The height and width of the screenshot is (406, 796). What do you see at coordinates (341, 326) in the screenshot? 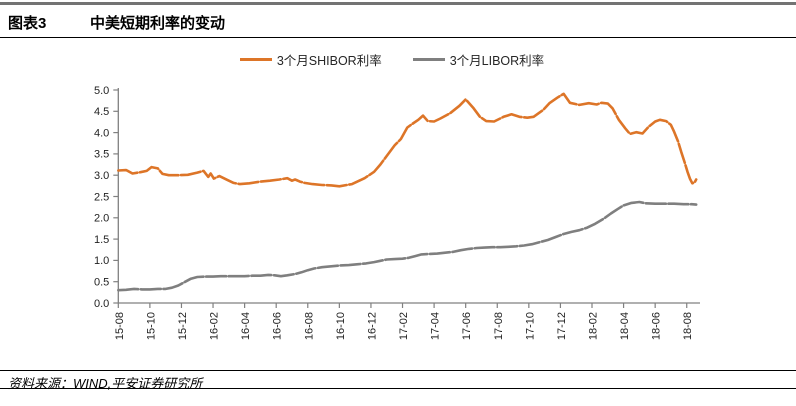
I see `x-tick-label: 16-10` at bounding box center [341, 326].